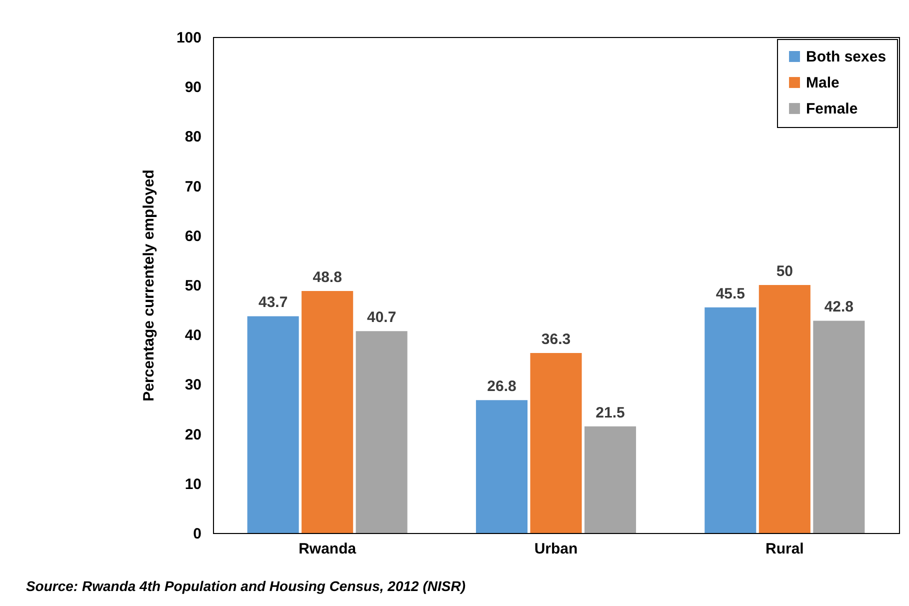  I want to click on data-label: 21.5, so click(610, 413).